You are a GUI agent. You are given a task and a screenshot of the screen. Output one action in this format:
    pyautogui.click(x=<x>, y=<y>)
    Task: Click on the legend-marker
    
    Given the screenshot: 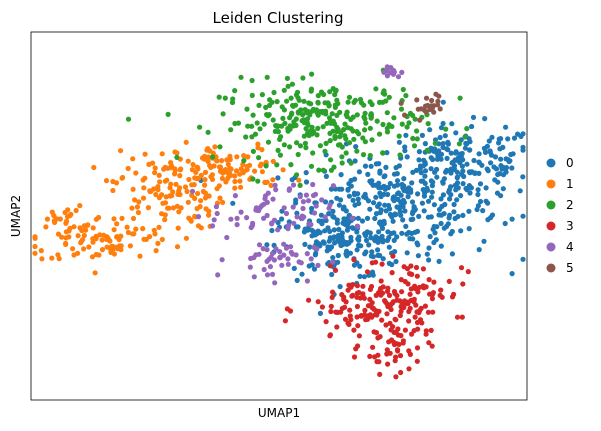 What is the action you would take?
    pyautogui.click(x=551, y=184)
    